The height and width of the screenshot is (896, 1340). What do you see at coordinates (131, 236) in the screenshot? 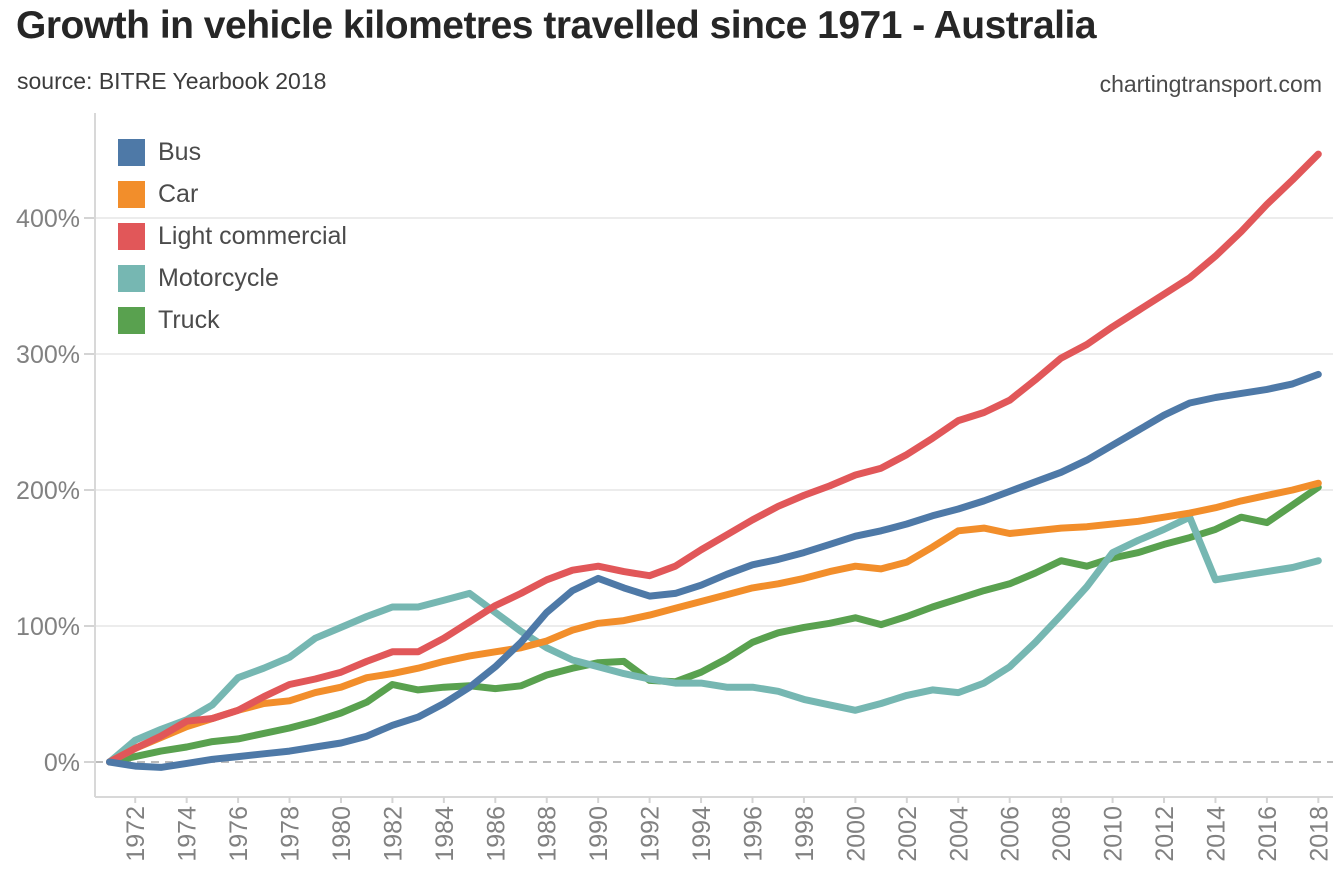
I see `light-commercial-color-swatch` at bounding box center [131, 236].